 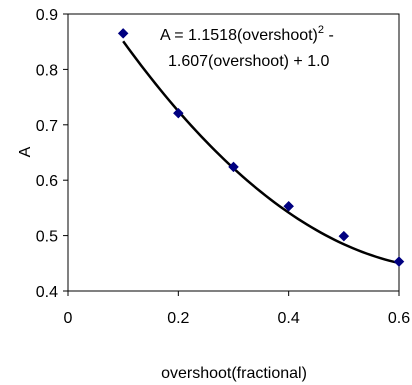 I want to click on x-tick-label: 0.2, so click(x=178, y=318).